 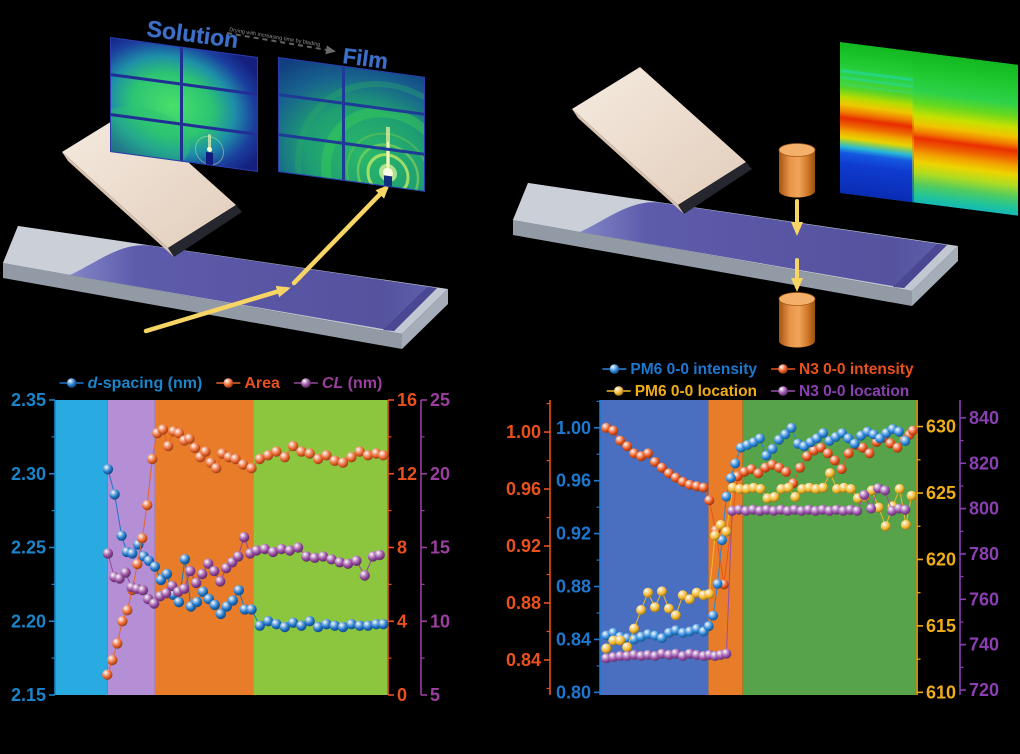 I want to click on detector-cylinder, so click(x=797, y=320).